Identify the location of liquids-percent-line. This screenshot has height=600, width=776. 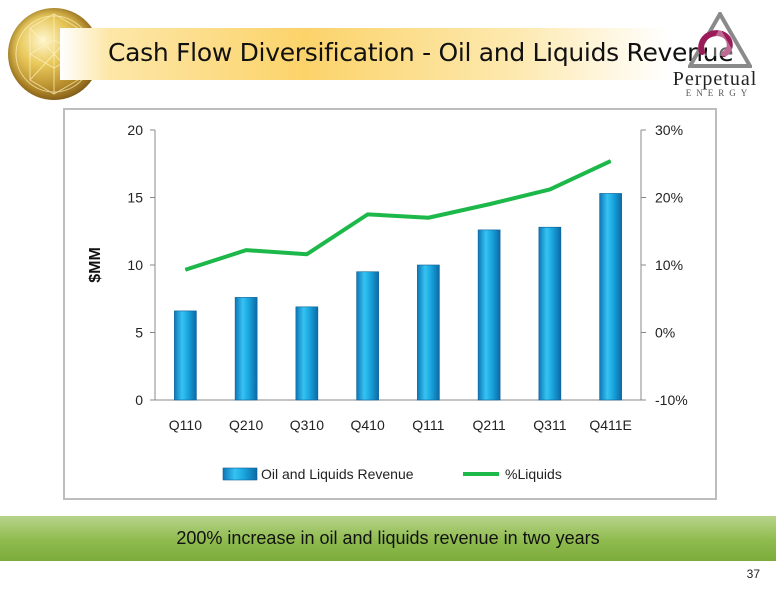
(398, 215).